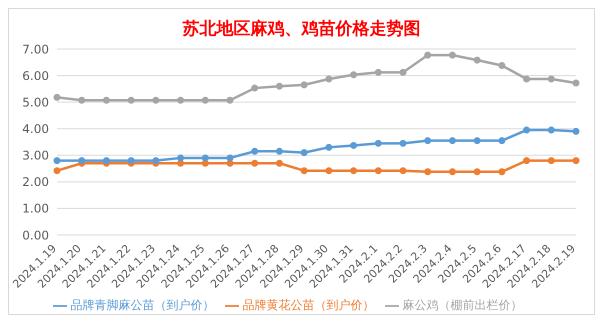 This screenshot has width=603, height=323. I want to click on legend-label: 麻公鸡（棚前出栏价）, so click(462, 305).